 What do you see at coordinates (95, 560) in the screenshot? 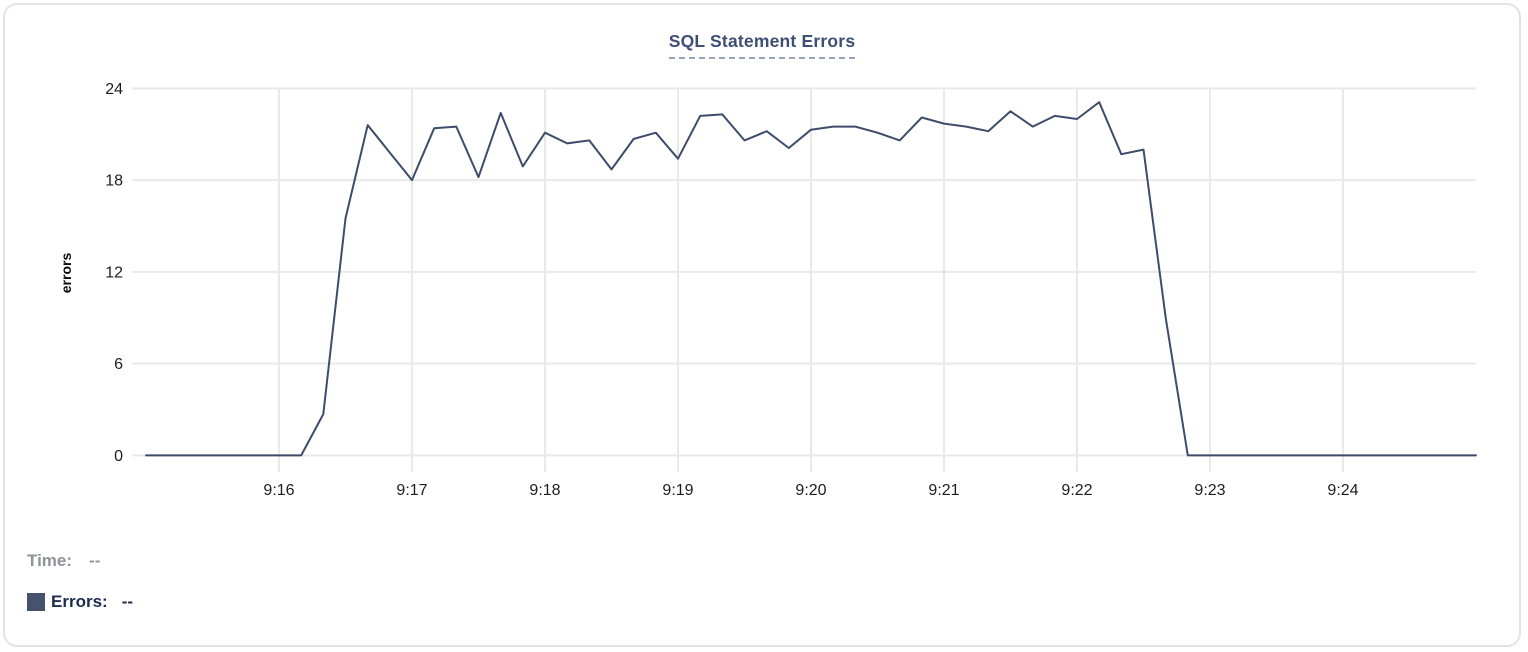
I see `time-readout-value: --` at bounding box center [95, 560].